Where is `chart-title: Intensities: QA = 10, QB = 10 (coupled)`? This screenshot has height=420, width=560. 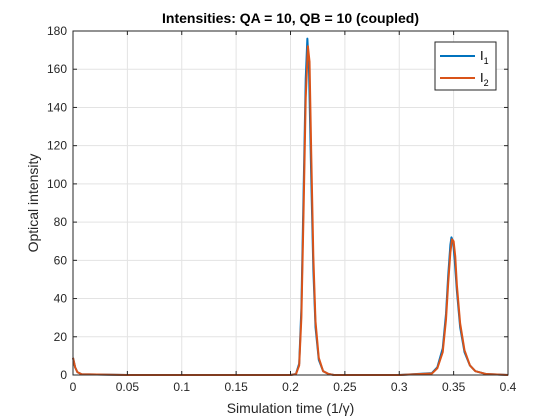 chart-title: Intensities: QA = 10, QB = 10 (coupled) is located at coordinates (290, 18).